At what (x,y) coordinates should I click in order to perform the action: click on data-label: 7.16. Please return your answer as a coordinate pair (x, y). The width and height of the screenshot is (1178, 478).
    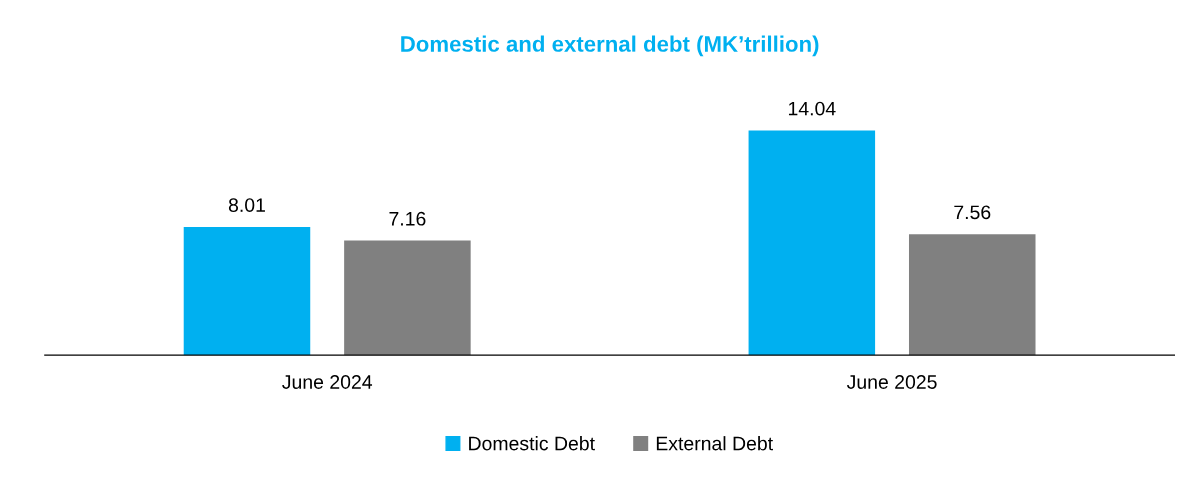
    Looking at the image, I should click on (407, 218).